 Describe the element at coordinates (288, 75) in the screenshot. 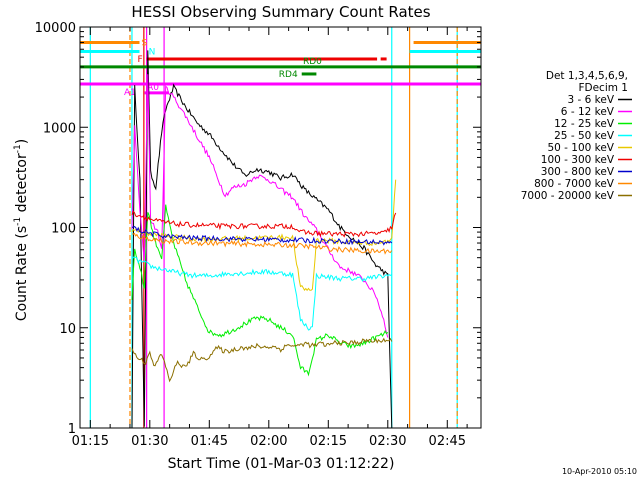

I see `flag-label-rd4-7: RD4` at that location.